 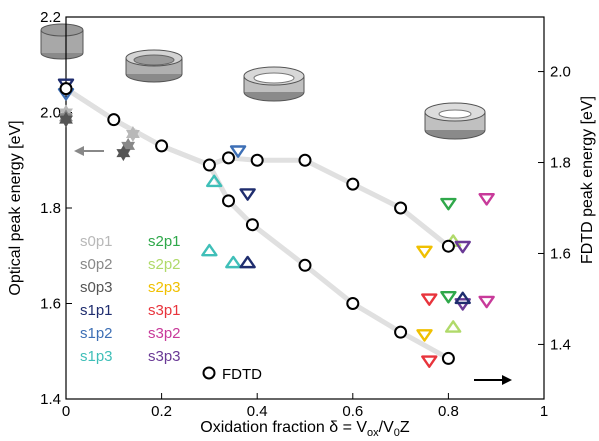 I want to click on legend-entry: FDTD, so click(x=242, y=374).